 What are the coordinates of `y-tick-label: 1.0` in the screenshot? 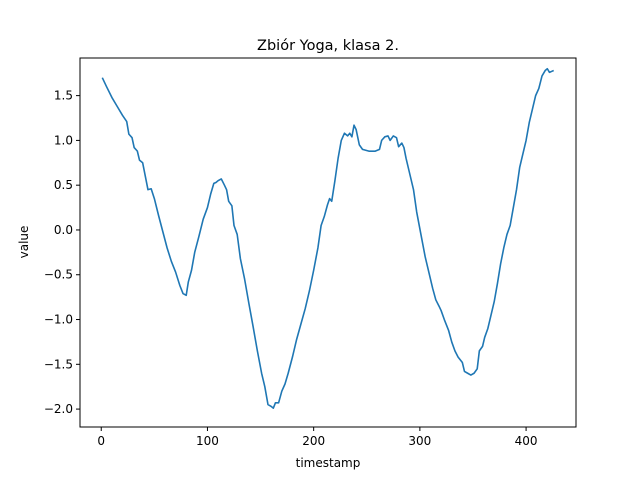 It's located at (63, 140).